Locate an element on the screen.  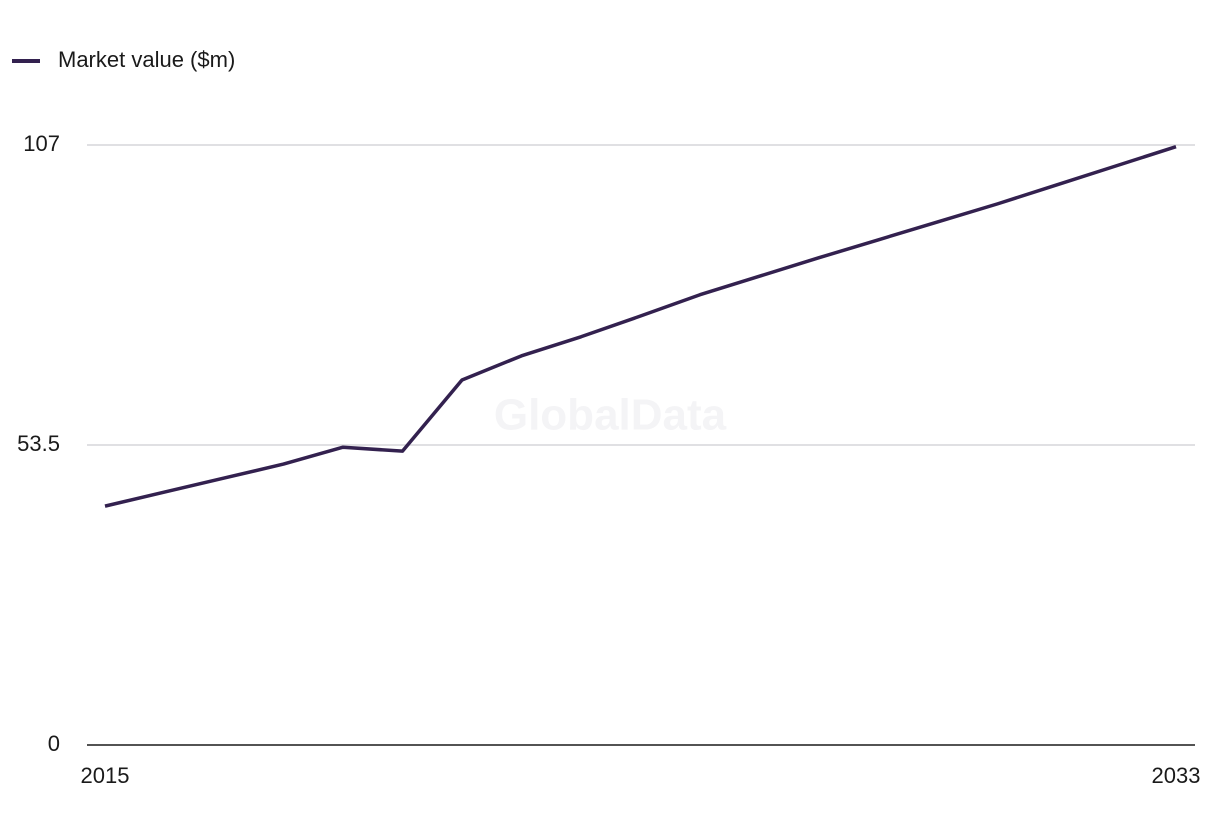
watermark: GlobalData is located at coordinates (610, 415).